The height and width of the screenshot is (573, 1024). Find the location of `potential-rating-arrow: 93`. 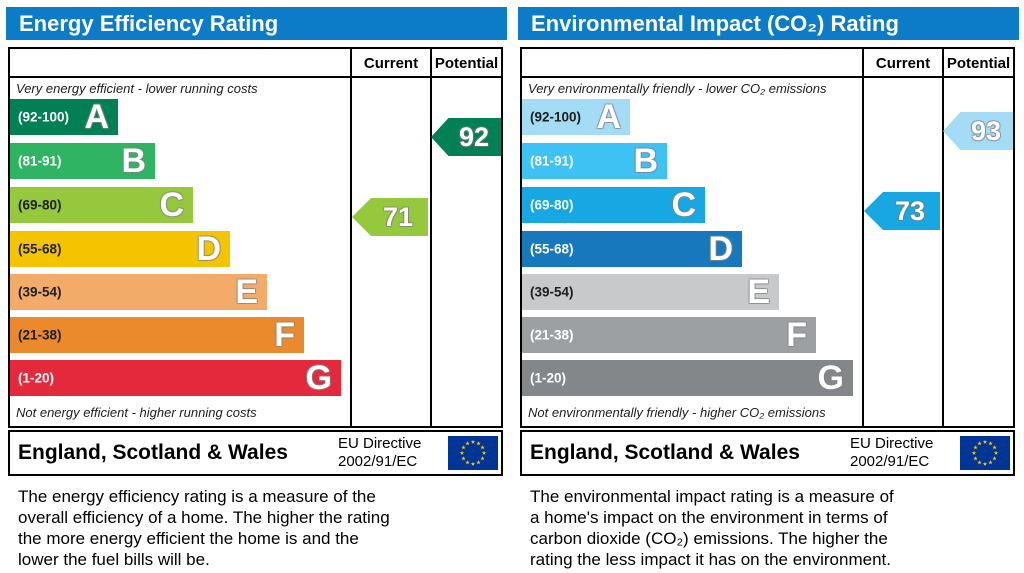

potential-rating-arrow: 93 is located at coordinates (978, 131).